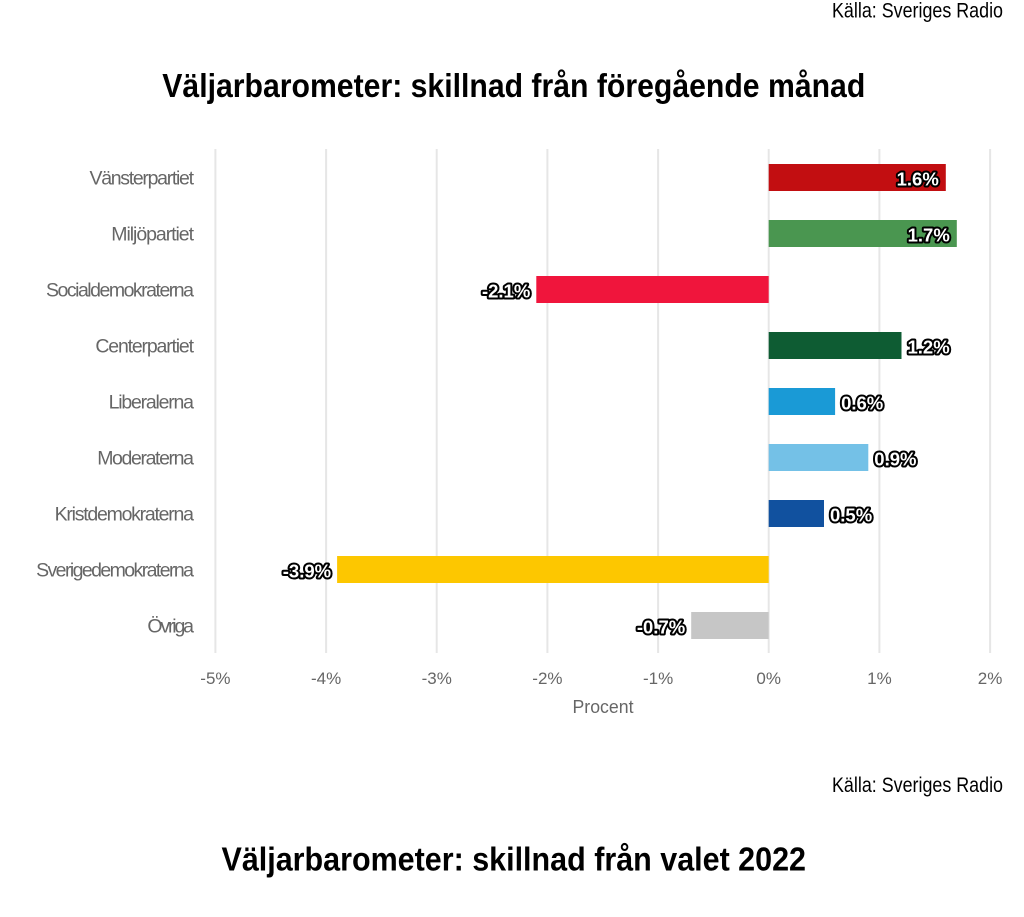  Describe the element at coordinates (506, 291) in the screenshot. I see `svg-text: -2.1%` at that location.